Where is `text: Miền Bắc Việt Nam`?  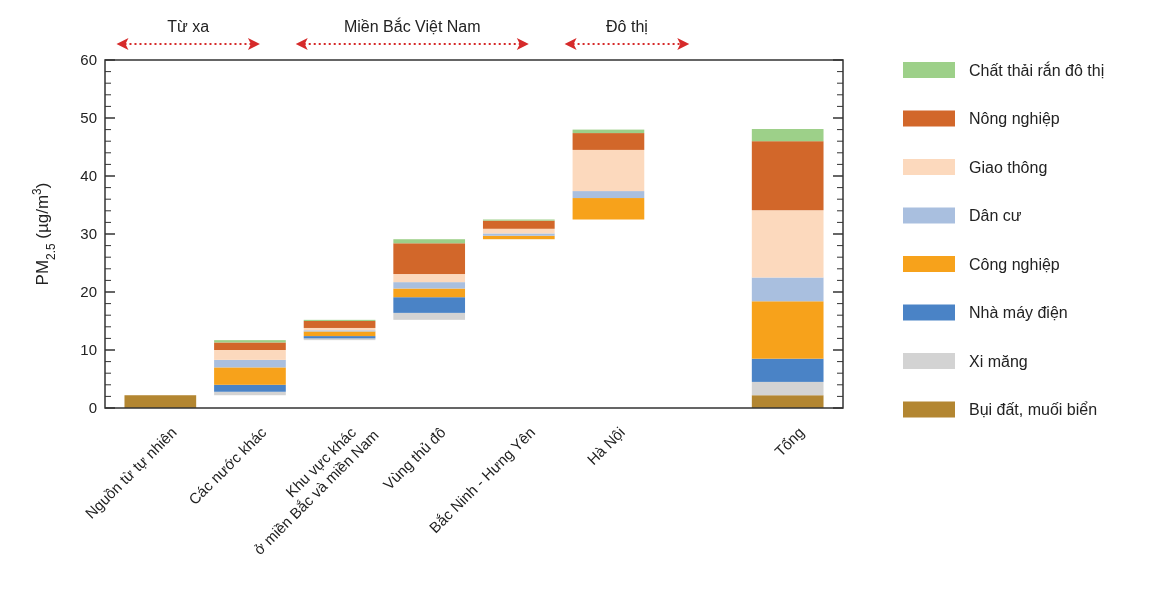
text: Miền Bắc Việt Nam is located at coordinates (412, 26).